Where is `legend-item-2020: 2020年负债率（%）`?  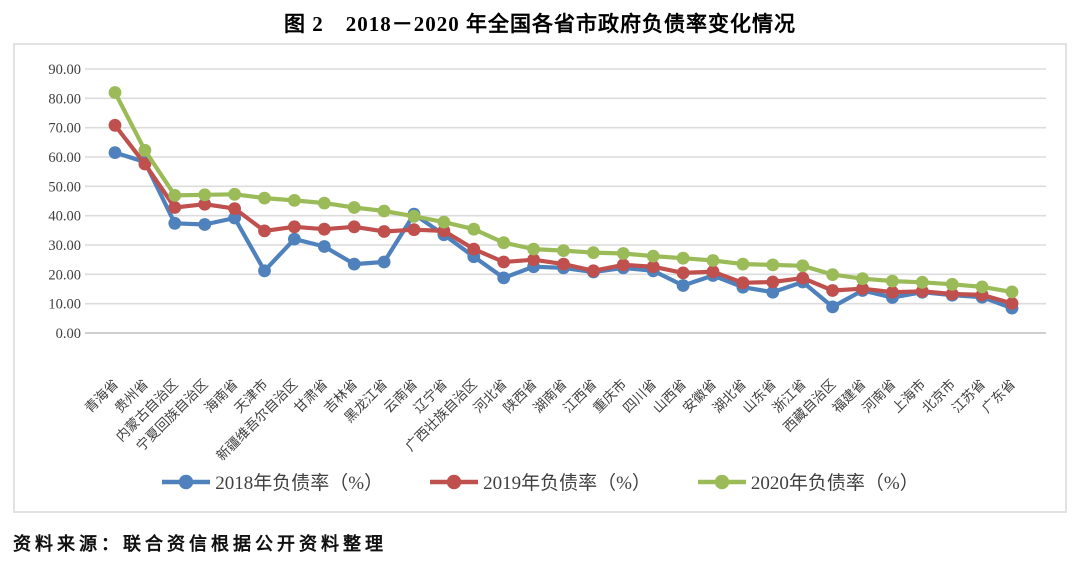 legend-item-2020: 2020年负债率（%） is located at coordinates (808, 481).